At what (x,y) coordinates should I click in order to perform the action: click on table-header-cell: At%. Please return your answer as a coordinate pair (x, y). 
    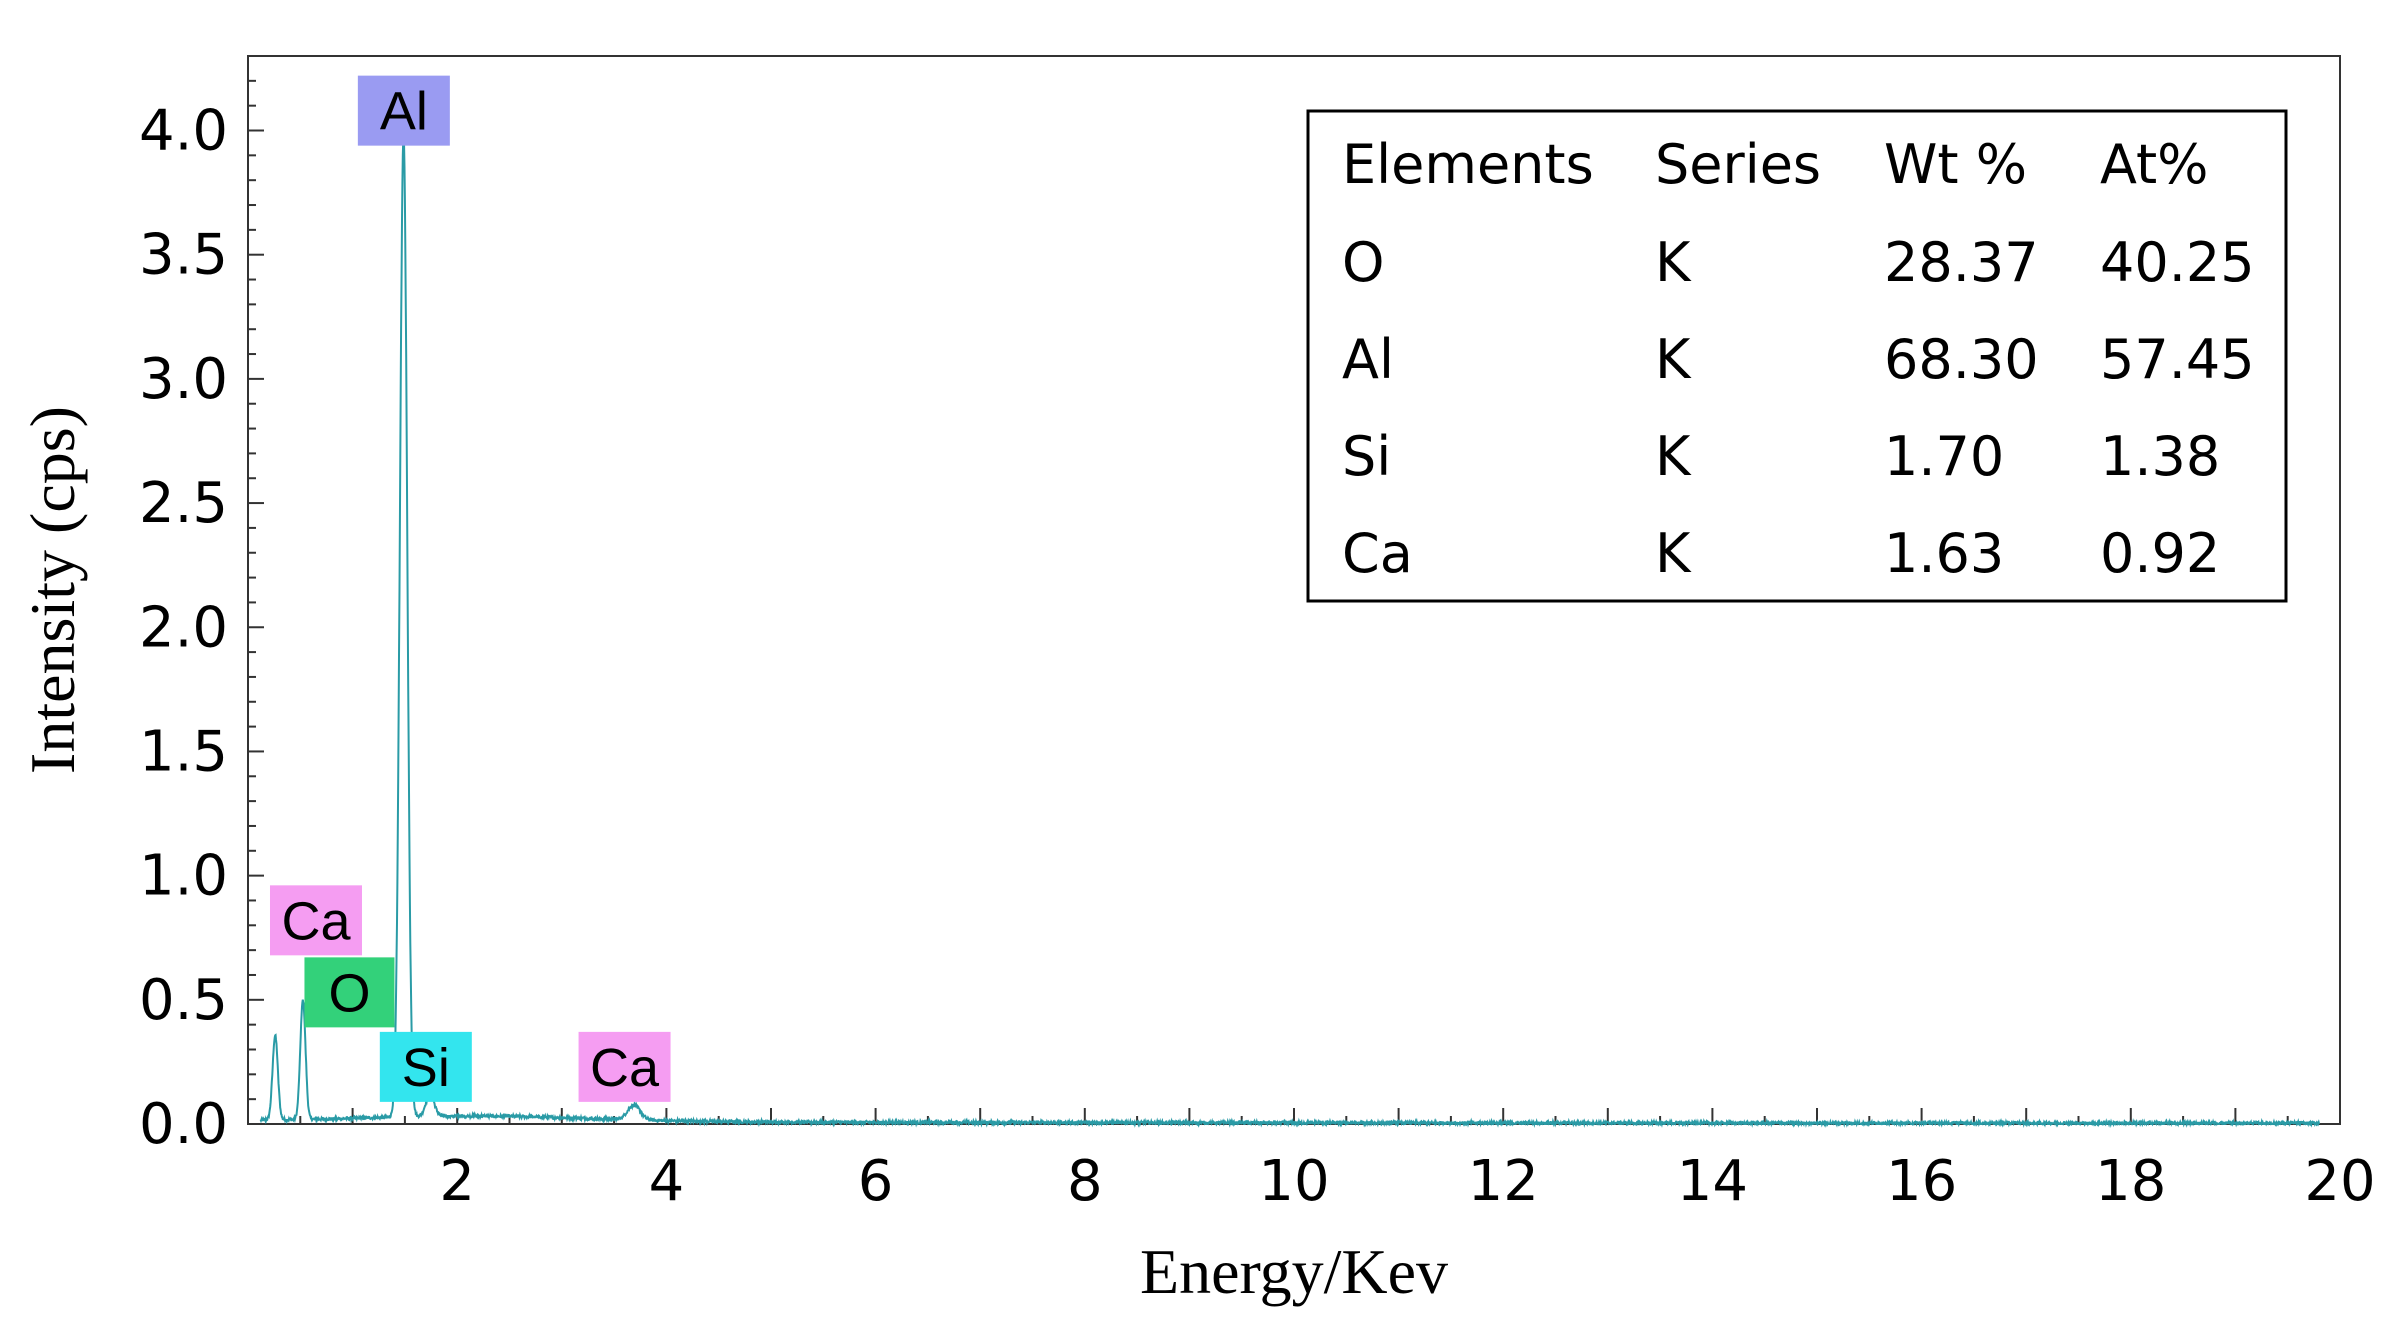
    Looking at the image, I should click on (2154, 164).